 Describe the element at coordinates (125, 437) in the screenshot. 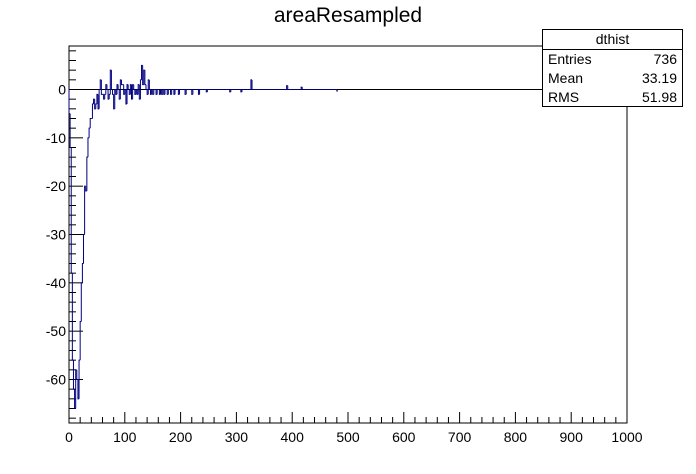

I see `x-tick-label: 100` at that location.